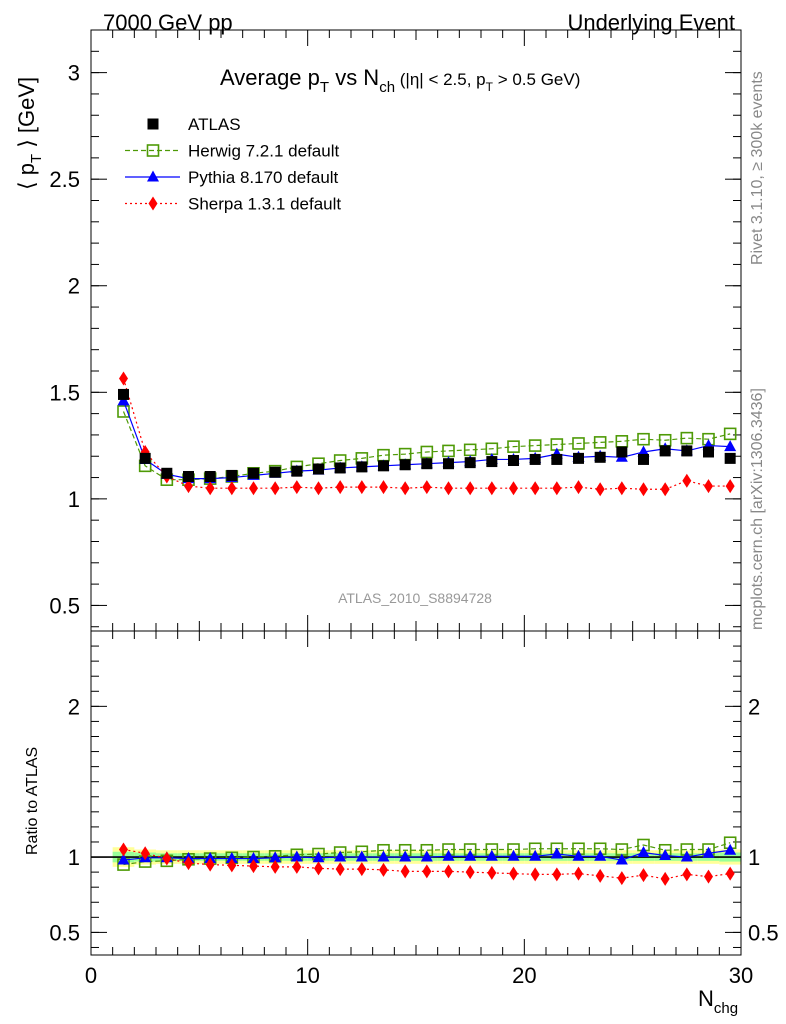  What do you see at coordinates (263, 151) in the screenshot?
I see `legend-label-herwig: Herwig 7.2.1 default` at bounding box center [263, 151].